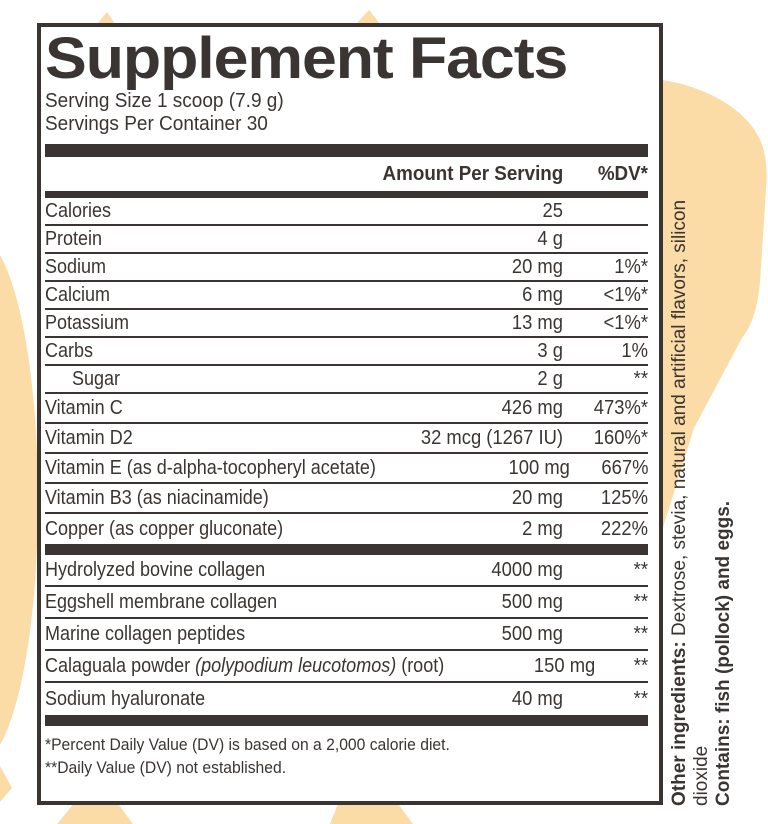 The image size is (768, 824). What do you see at coordinates (156, 124) in the screenshot?
I see `servings-per-container: Servings Per Container 30` at bounding box center [156, 124].